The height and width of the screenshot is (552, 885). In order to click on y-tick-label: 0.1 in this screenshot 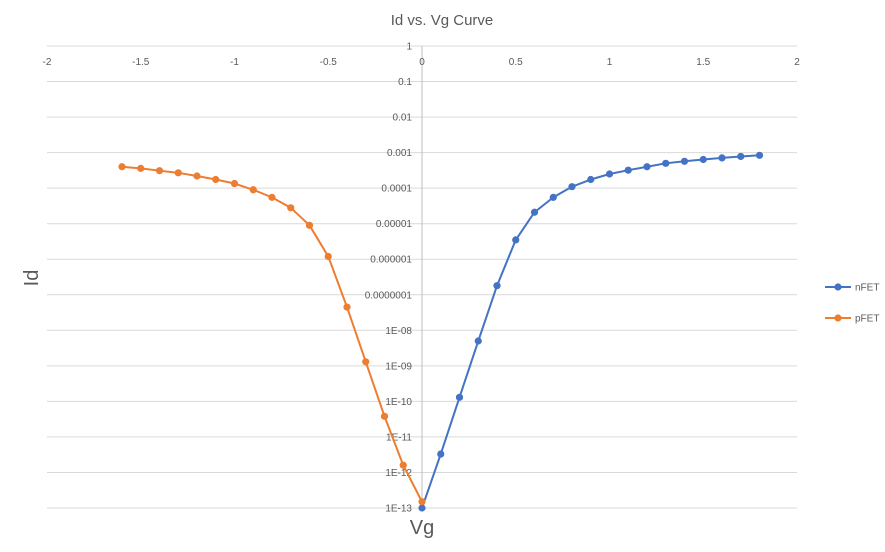, I will do `click(405, 82)`.